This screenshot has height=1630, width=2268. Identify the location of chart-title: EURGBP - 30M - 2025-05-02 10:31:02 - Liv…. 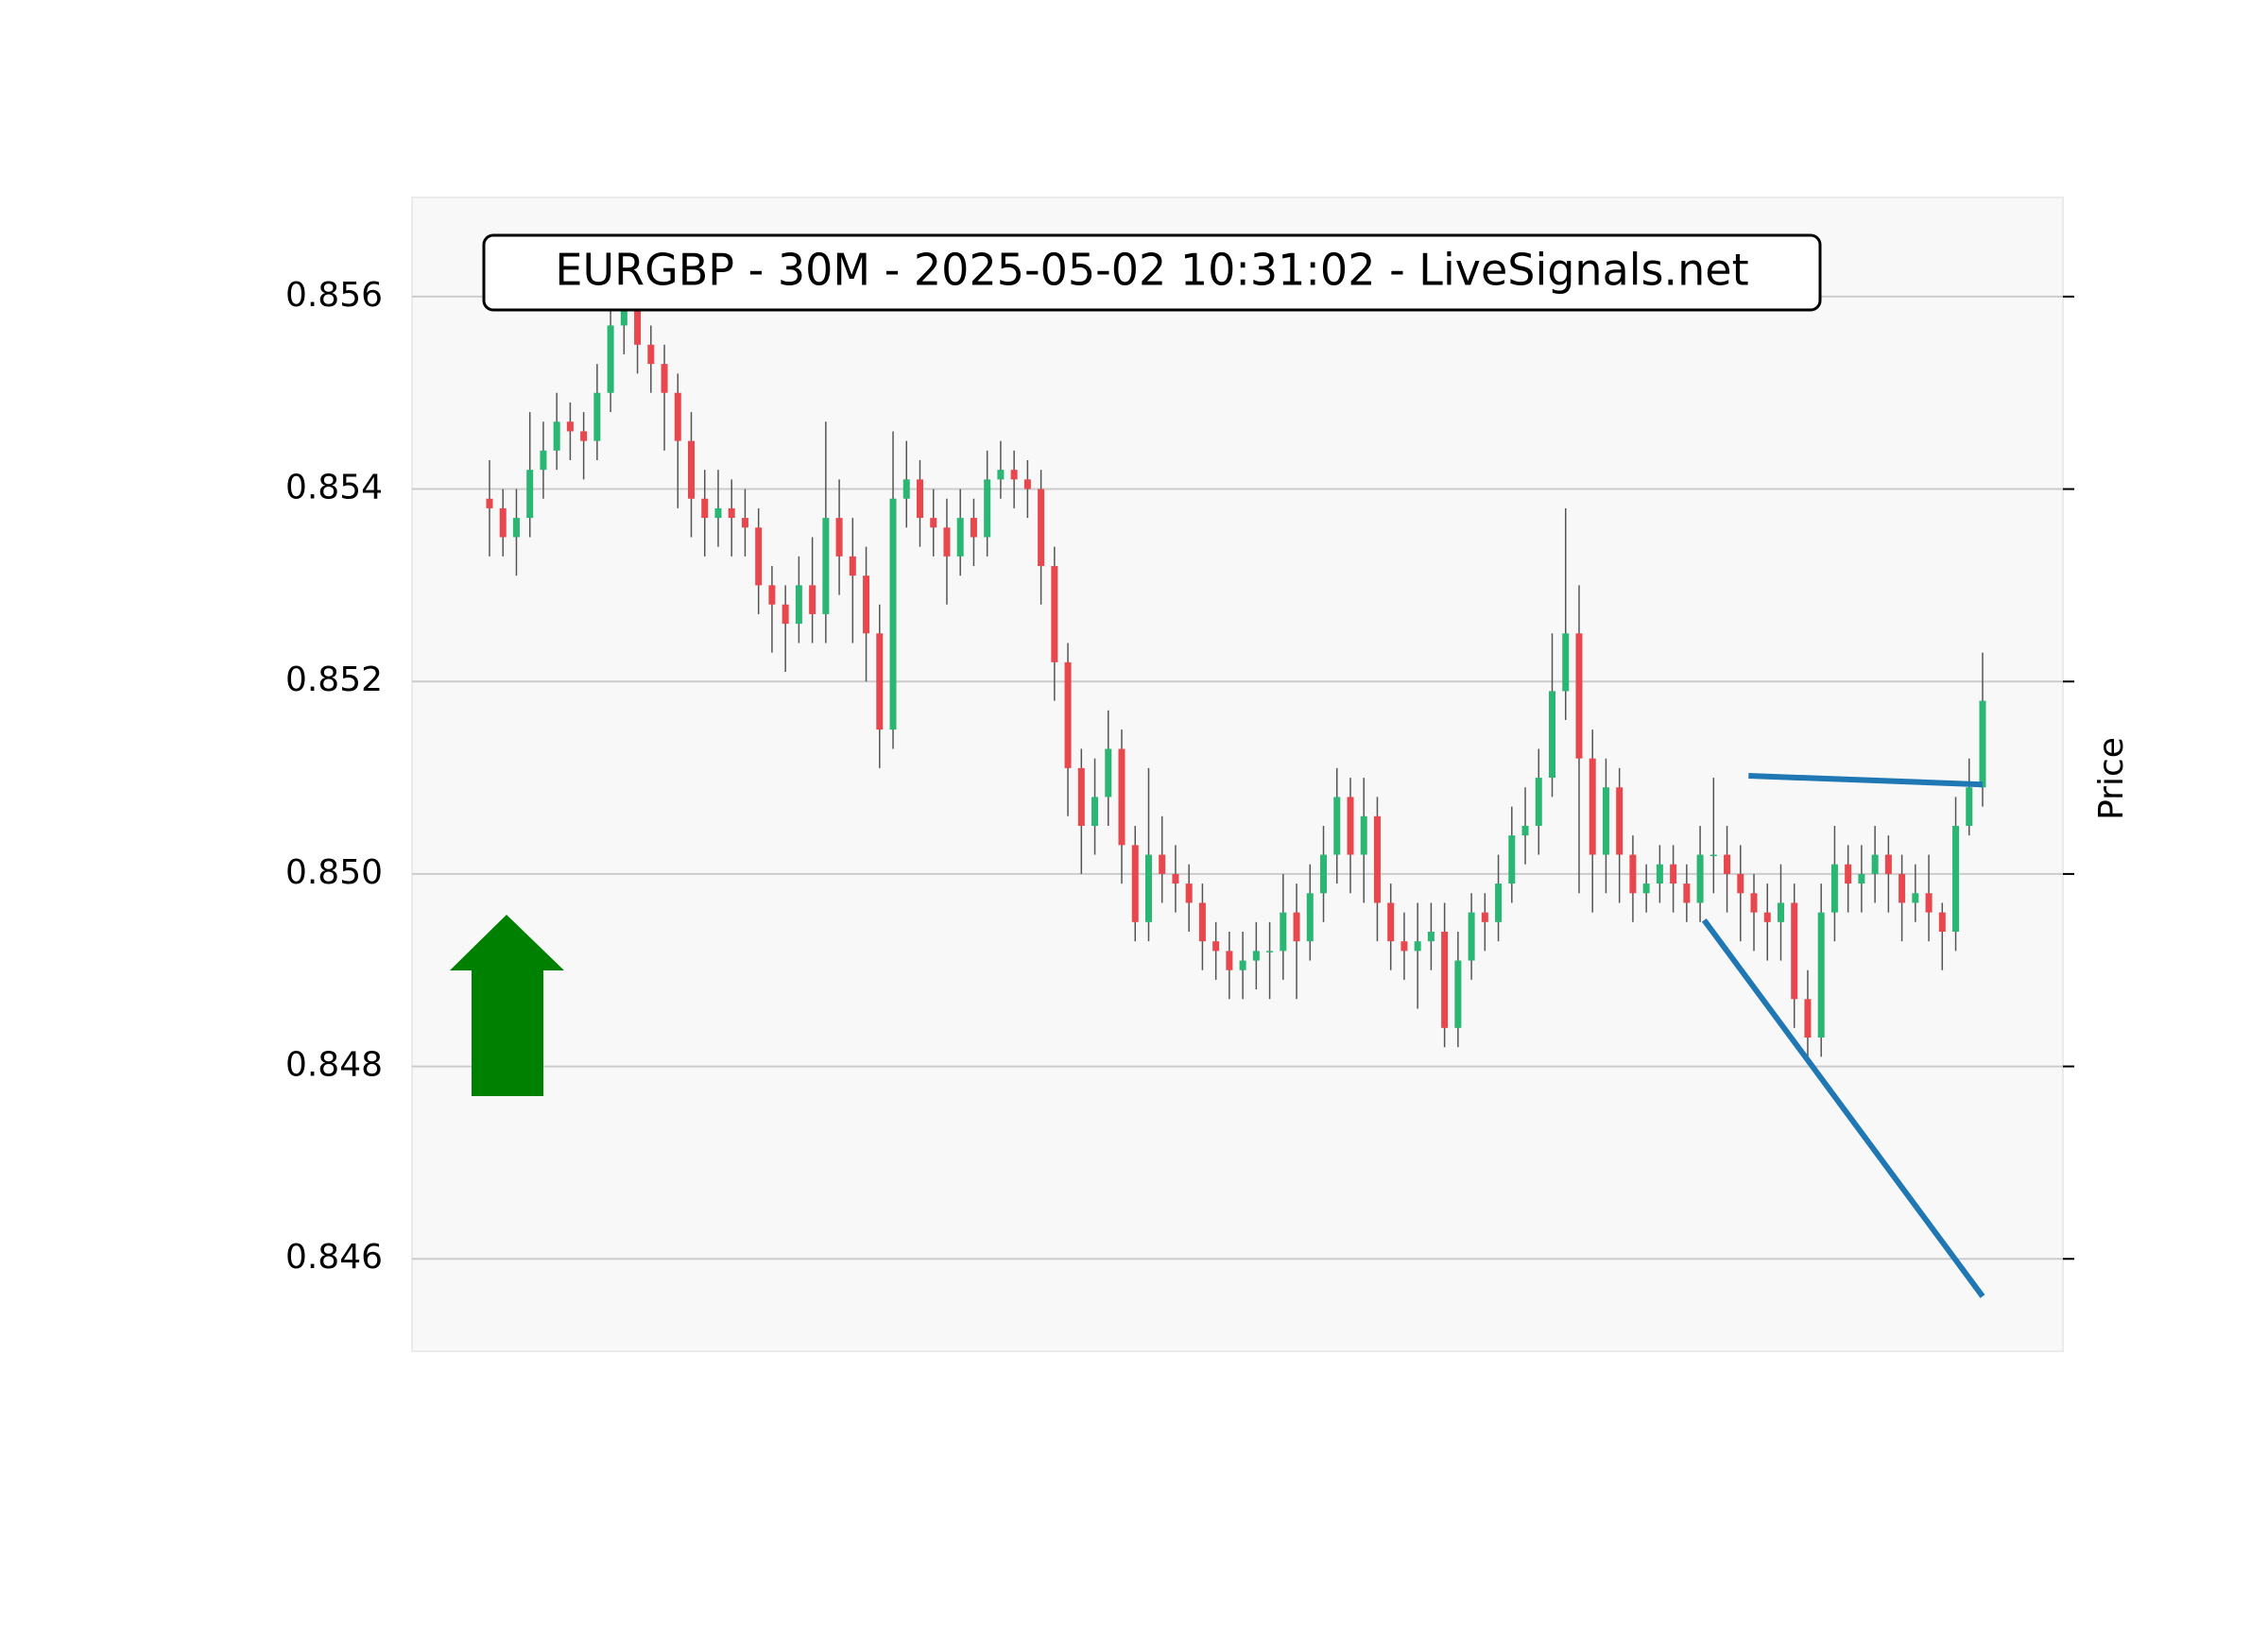
(1151, 271).